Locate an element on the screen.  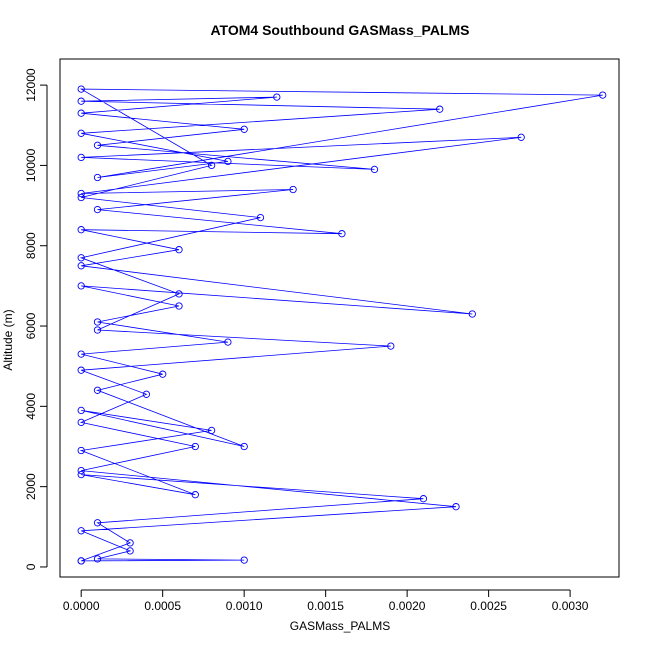
chart-title: ATOM4 Southbound GASMass_PALMS is located at coordinates (339, 30).